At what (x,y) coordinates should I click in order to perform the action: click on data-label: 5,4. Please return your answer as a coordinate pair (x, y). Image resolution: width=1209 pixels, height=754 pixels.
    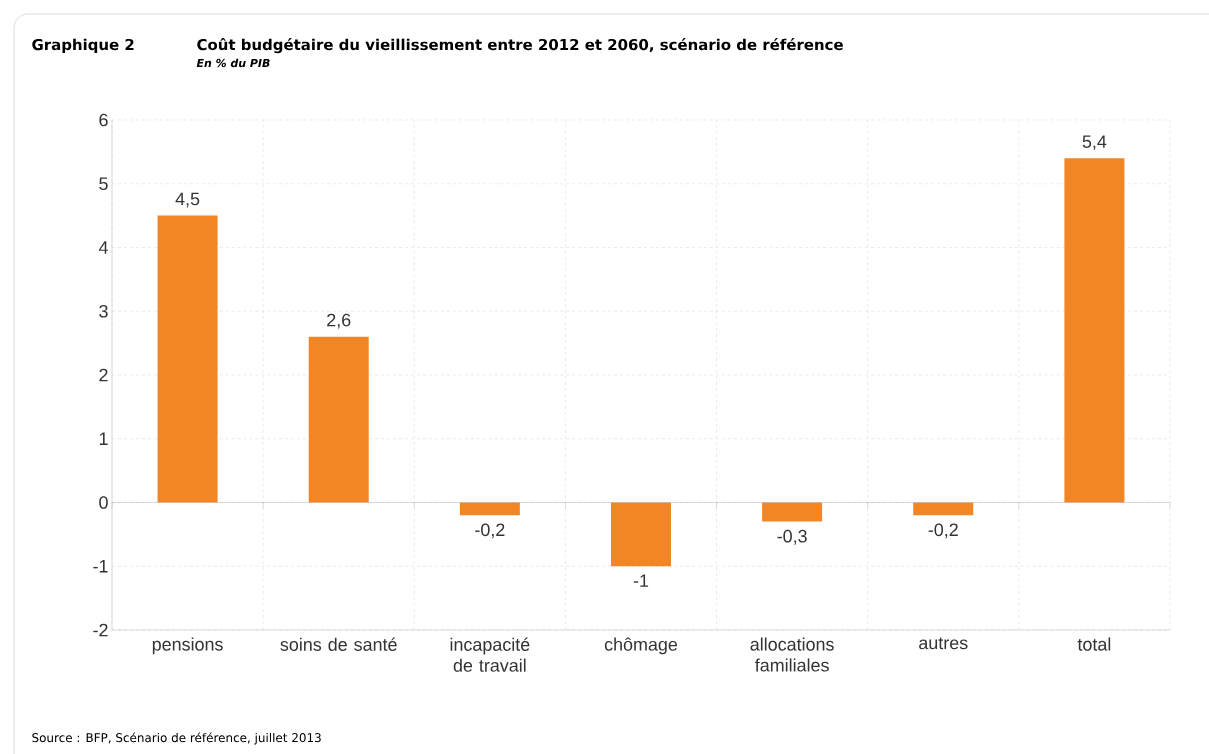
    Looking at the image, I should click on (1094, 143).